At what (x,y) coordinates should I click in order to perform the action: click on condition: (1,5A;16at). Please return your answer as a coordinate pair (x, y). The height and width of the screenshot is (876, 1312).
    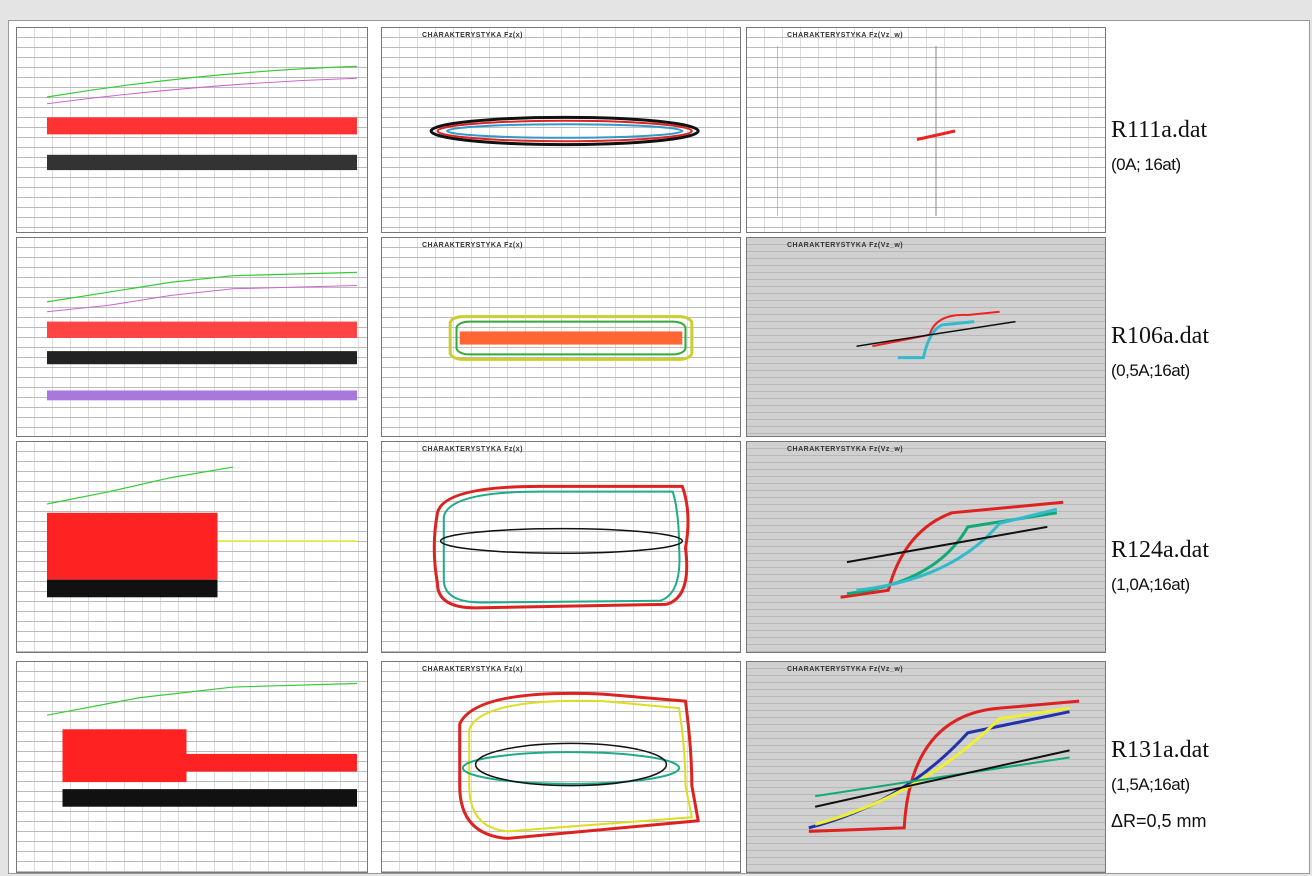
    Looking at the image, I should click on (1150, 784).